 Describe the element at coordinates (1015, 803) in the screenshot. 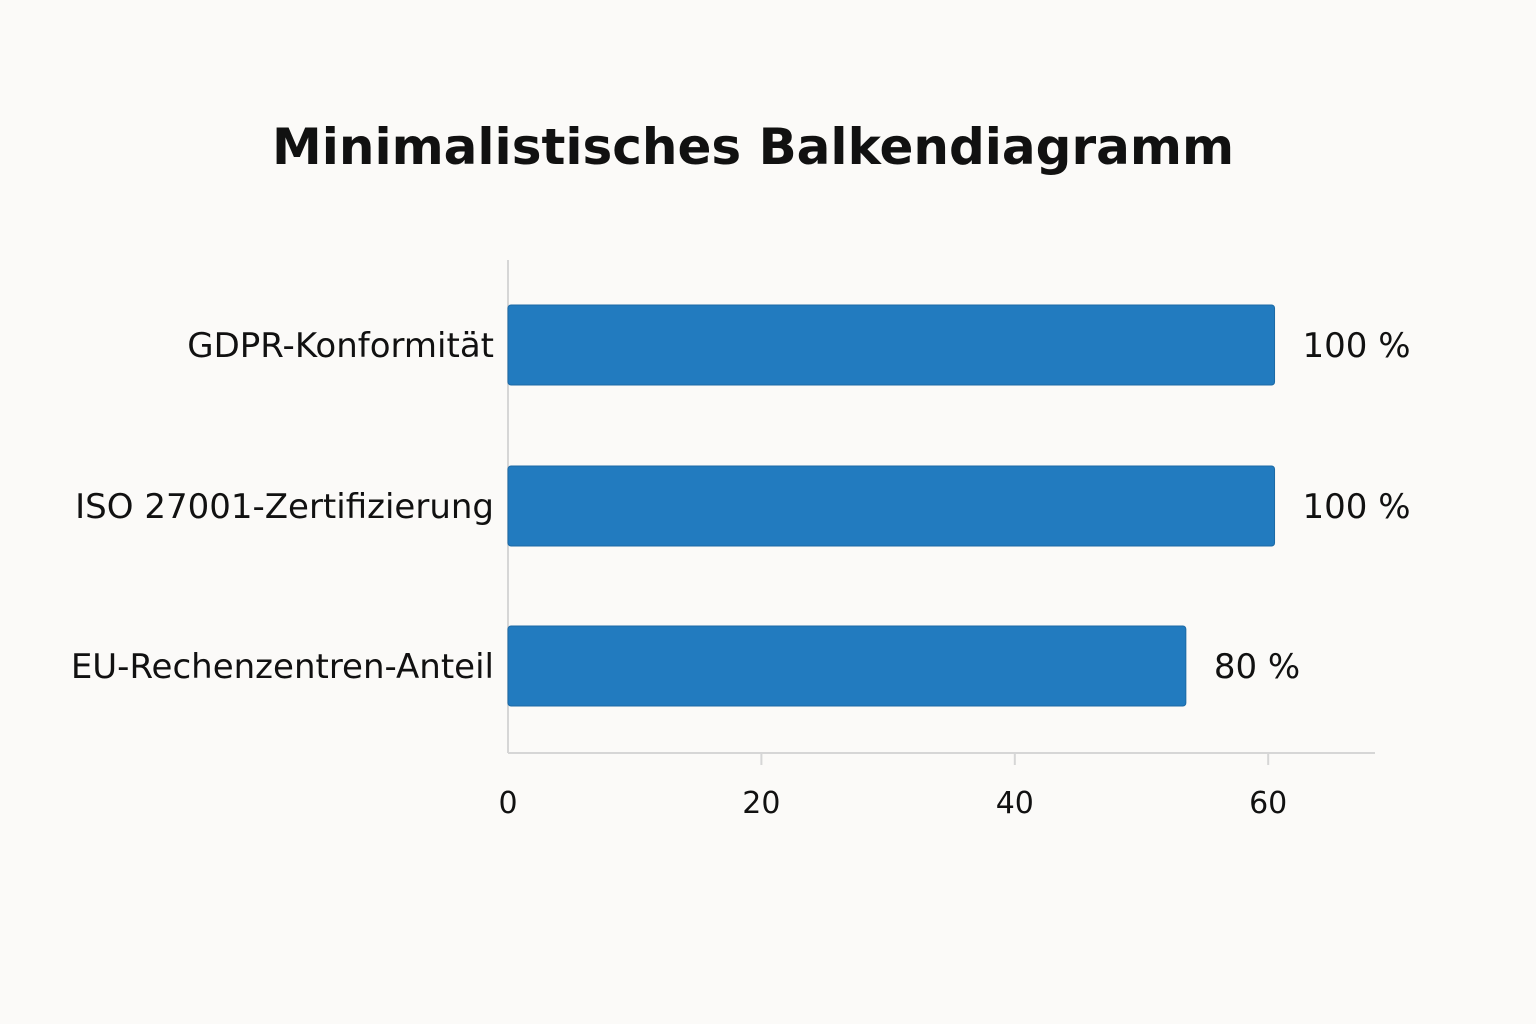

I see `x-tick-label: 40` at that location.